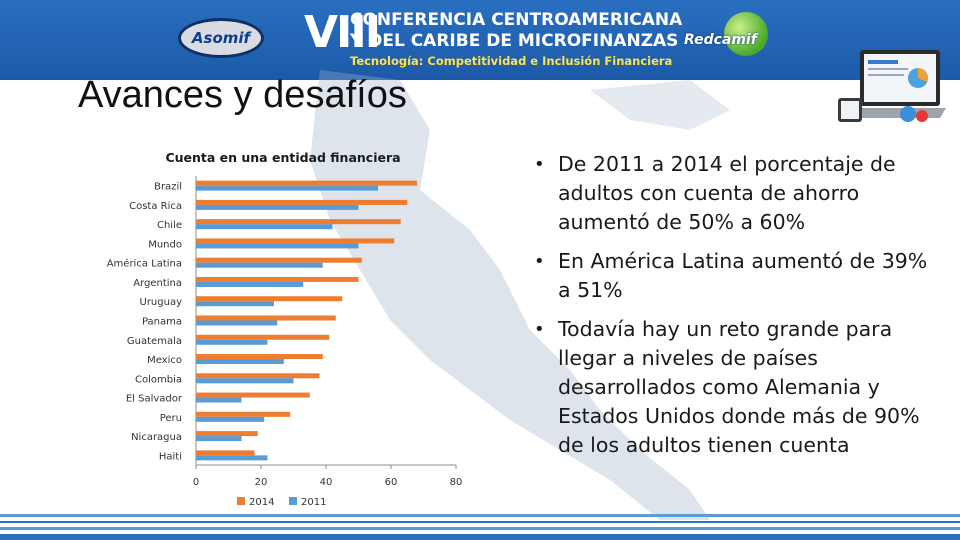 Image resolution: width=960 pixels, height=540 pixels. Describe the element at coordinates (171, 418) in the screenshot. I see `y-tick-label: Peru` at that location.